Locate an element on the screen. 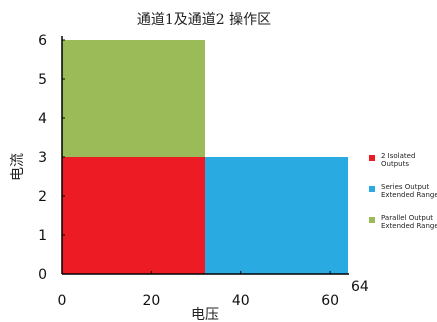  x-tick-label: 40 is located at coordinates (241, 301).